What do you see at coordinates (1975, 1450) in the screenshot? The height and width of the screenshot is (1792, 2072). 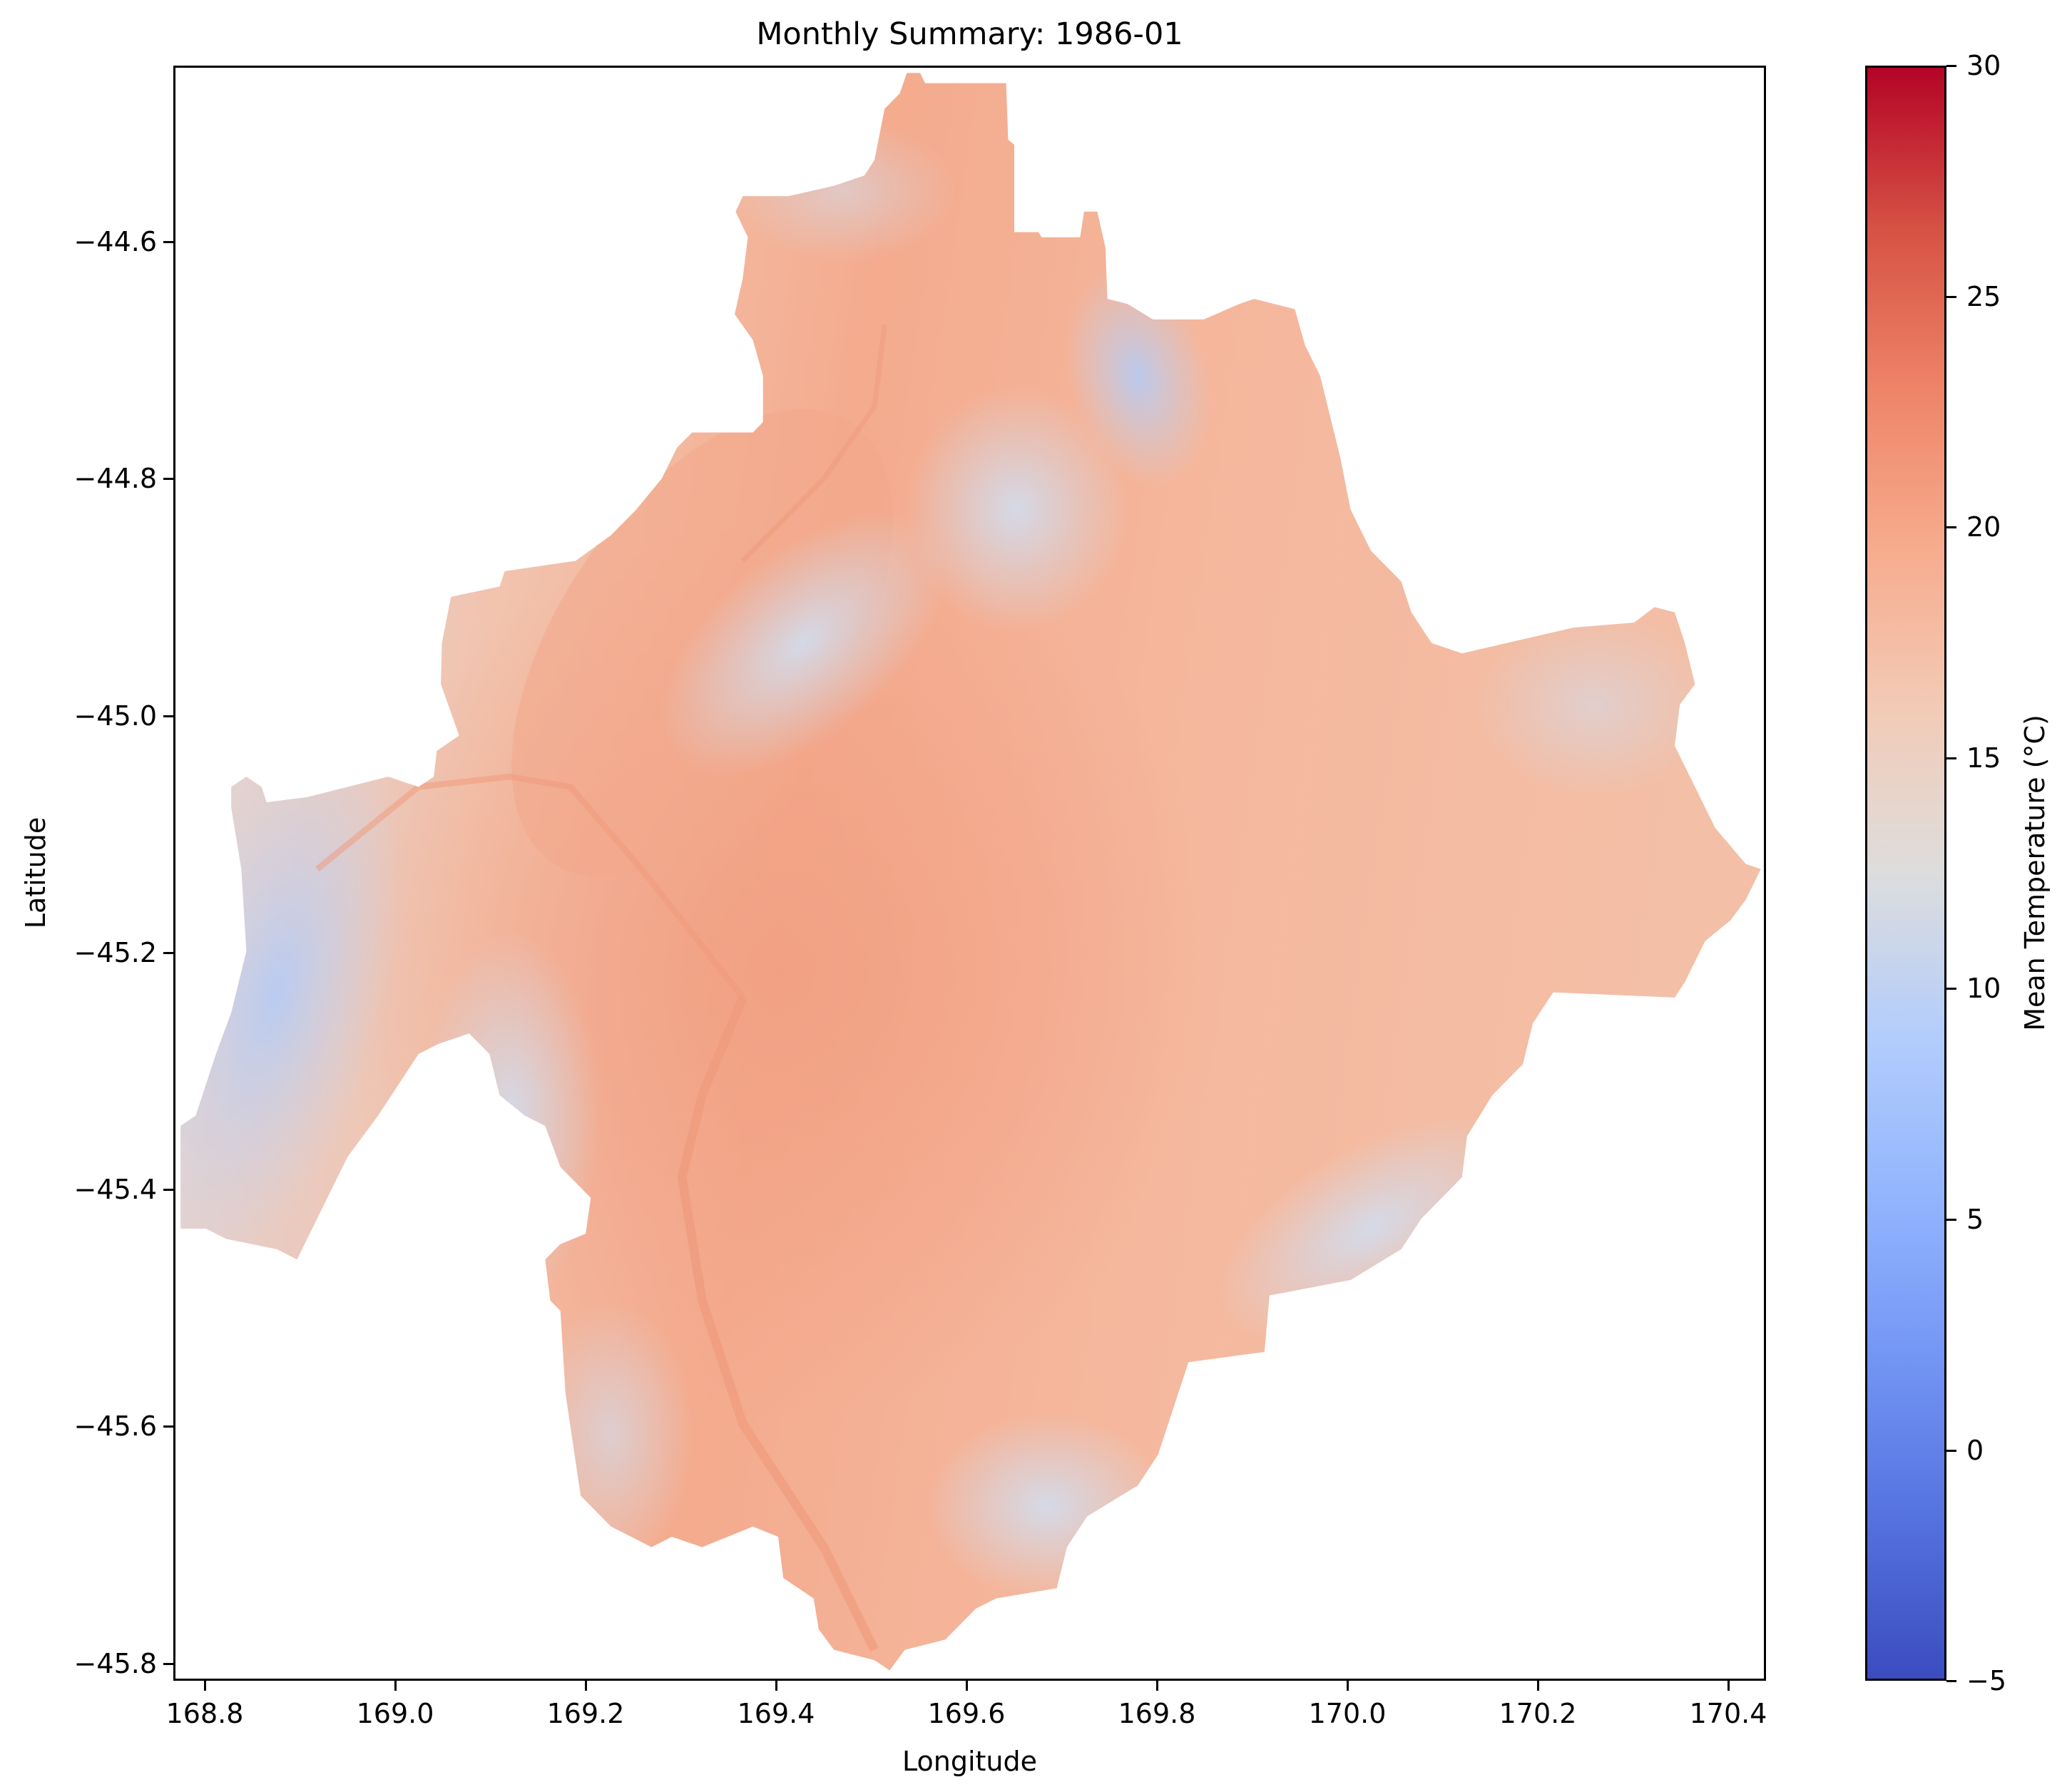 I see `colorbar-tick-label: 0` at bounding box center [1975, 1450].